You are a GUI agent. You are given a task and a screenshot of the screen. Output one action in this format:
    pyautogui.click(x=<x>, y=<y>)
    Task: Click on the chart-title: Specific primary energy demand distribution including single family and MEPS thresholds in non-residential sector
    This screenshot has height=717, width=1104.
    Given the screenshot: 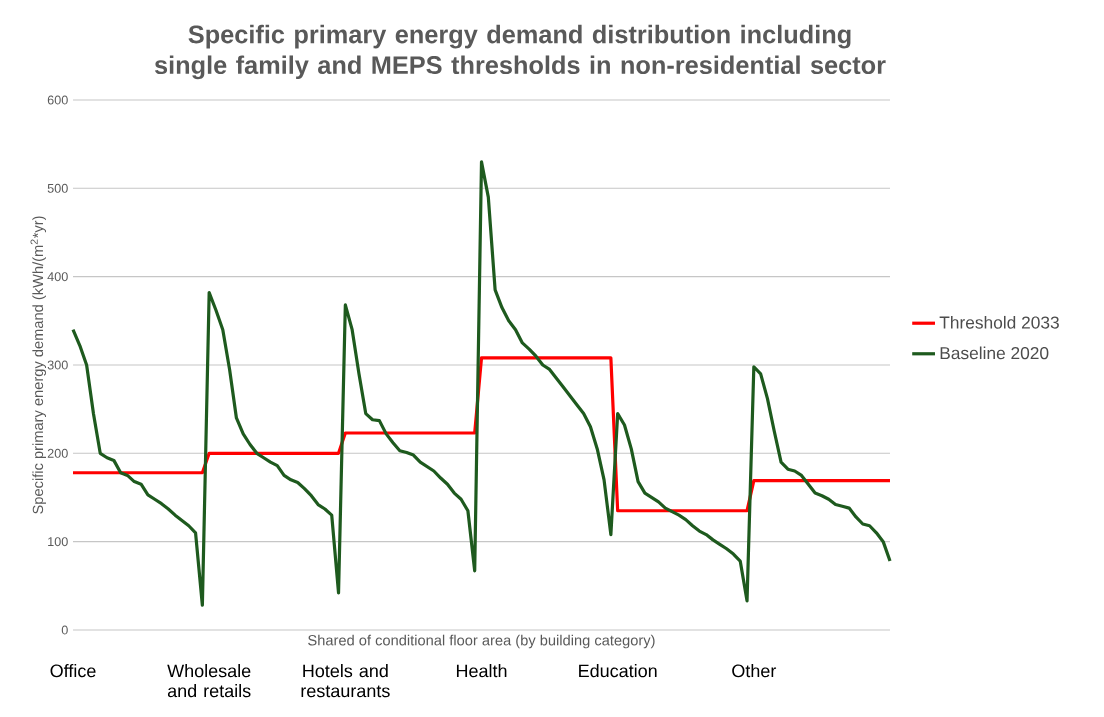 What is the action you would take?
    pyautogui.click(x=520, y=52)
    